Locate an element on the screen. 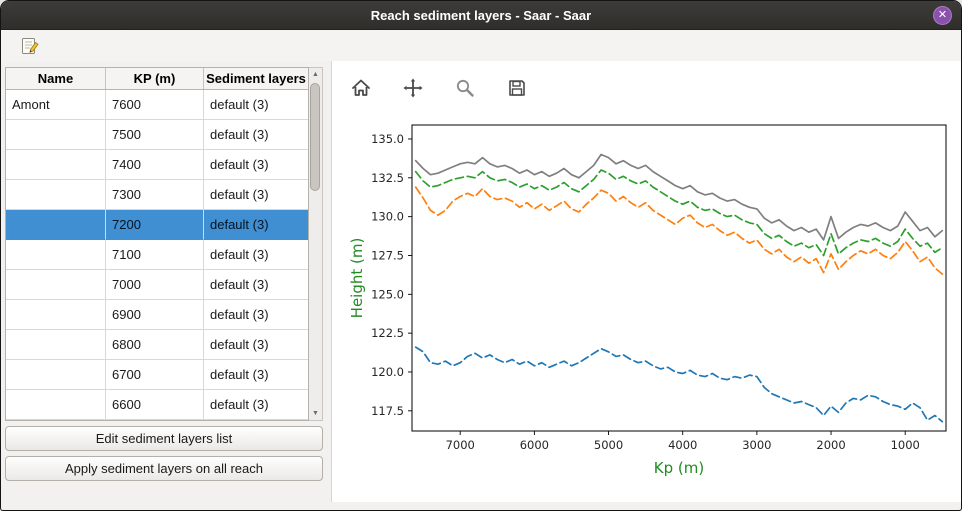 This screenshot has height=511, width=962. table-row: 6700 default (3) is located at coordinates (157, 375).